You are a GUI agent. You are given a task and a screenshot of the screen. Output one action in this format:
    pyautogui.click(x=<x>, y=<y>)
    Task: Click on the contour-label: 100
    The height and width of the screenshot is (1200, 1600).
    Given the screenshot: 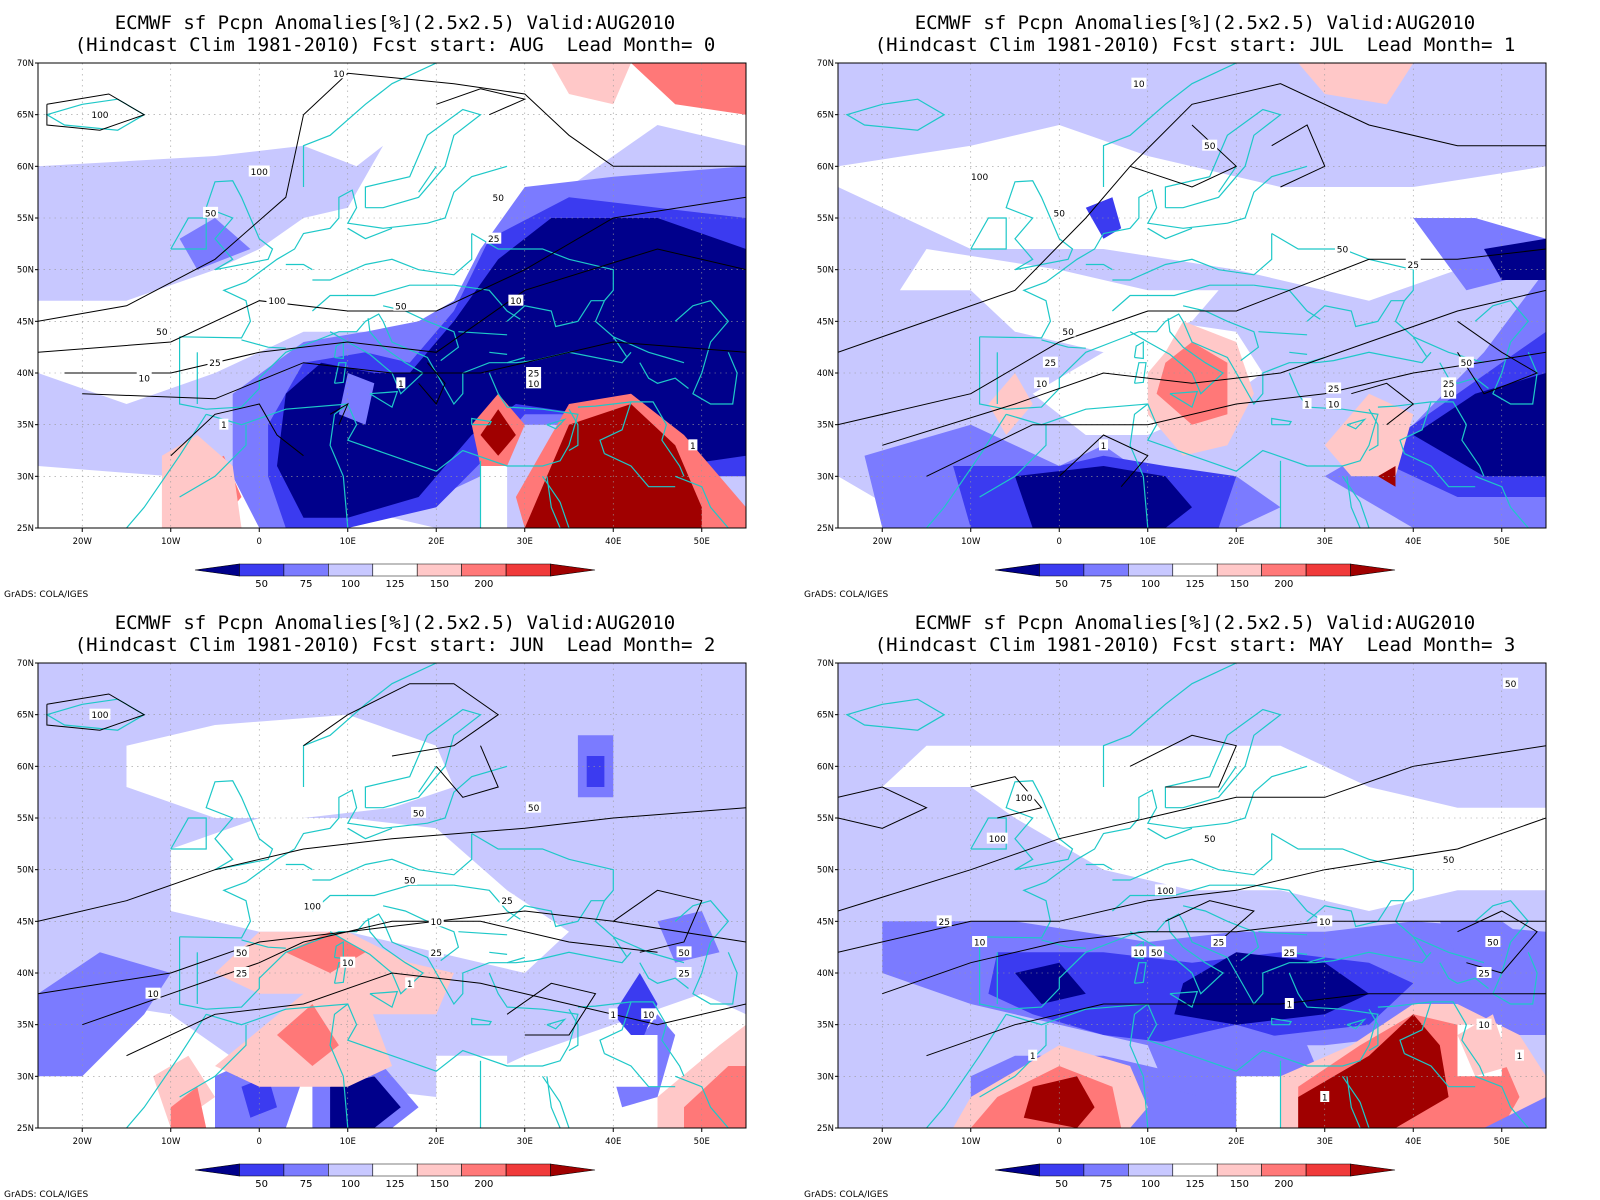 What is the action you would take?
    pyautogui.click(x=99, y=116)
    